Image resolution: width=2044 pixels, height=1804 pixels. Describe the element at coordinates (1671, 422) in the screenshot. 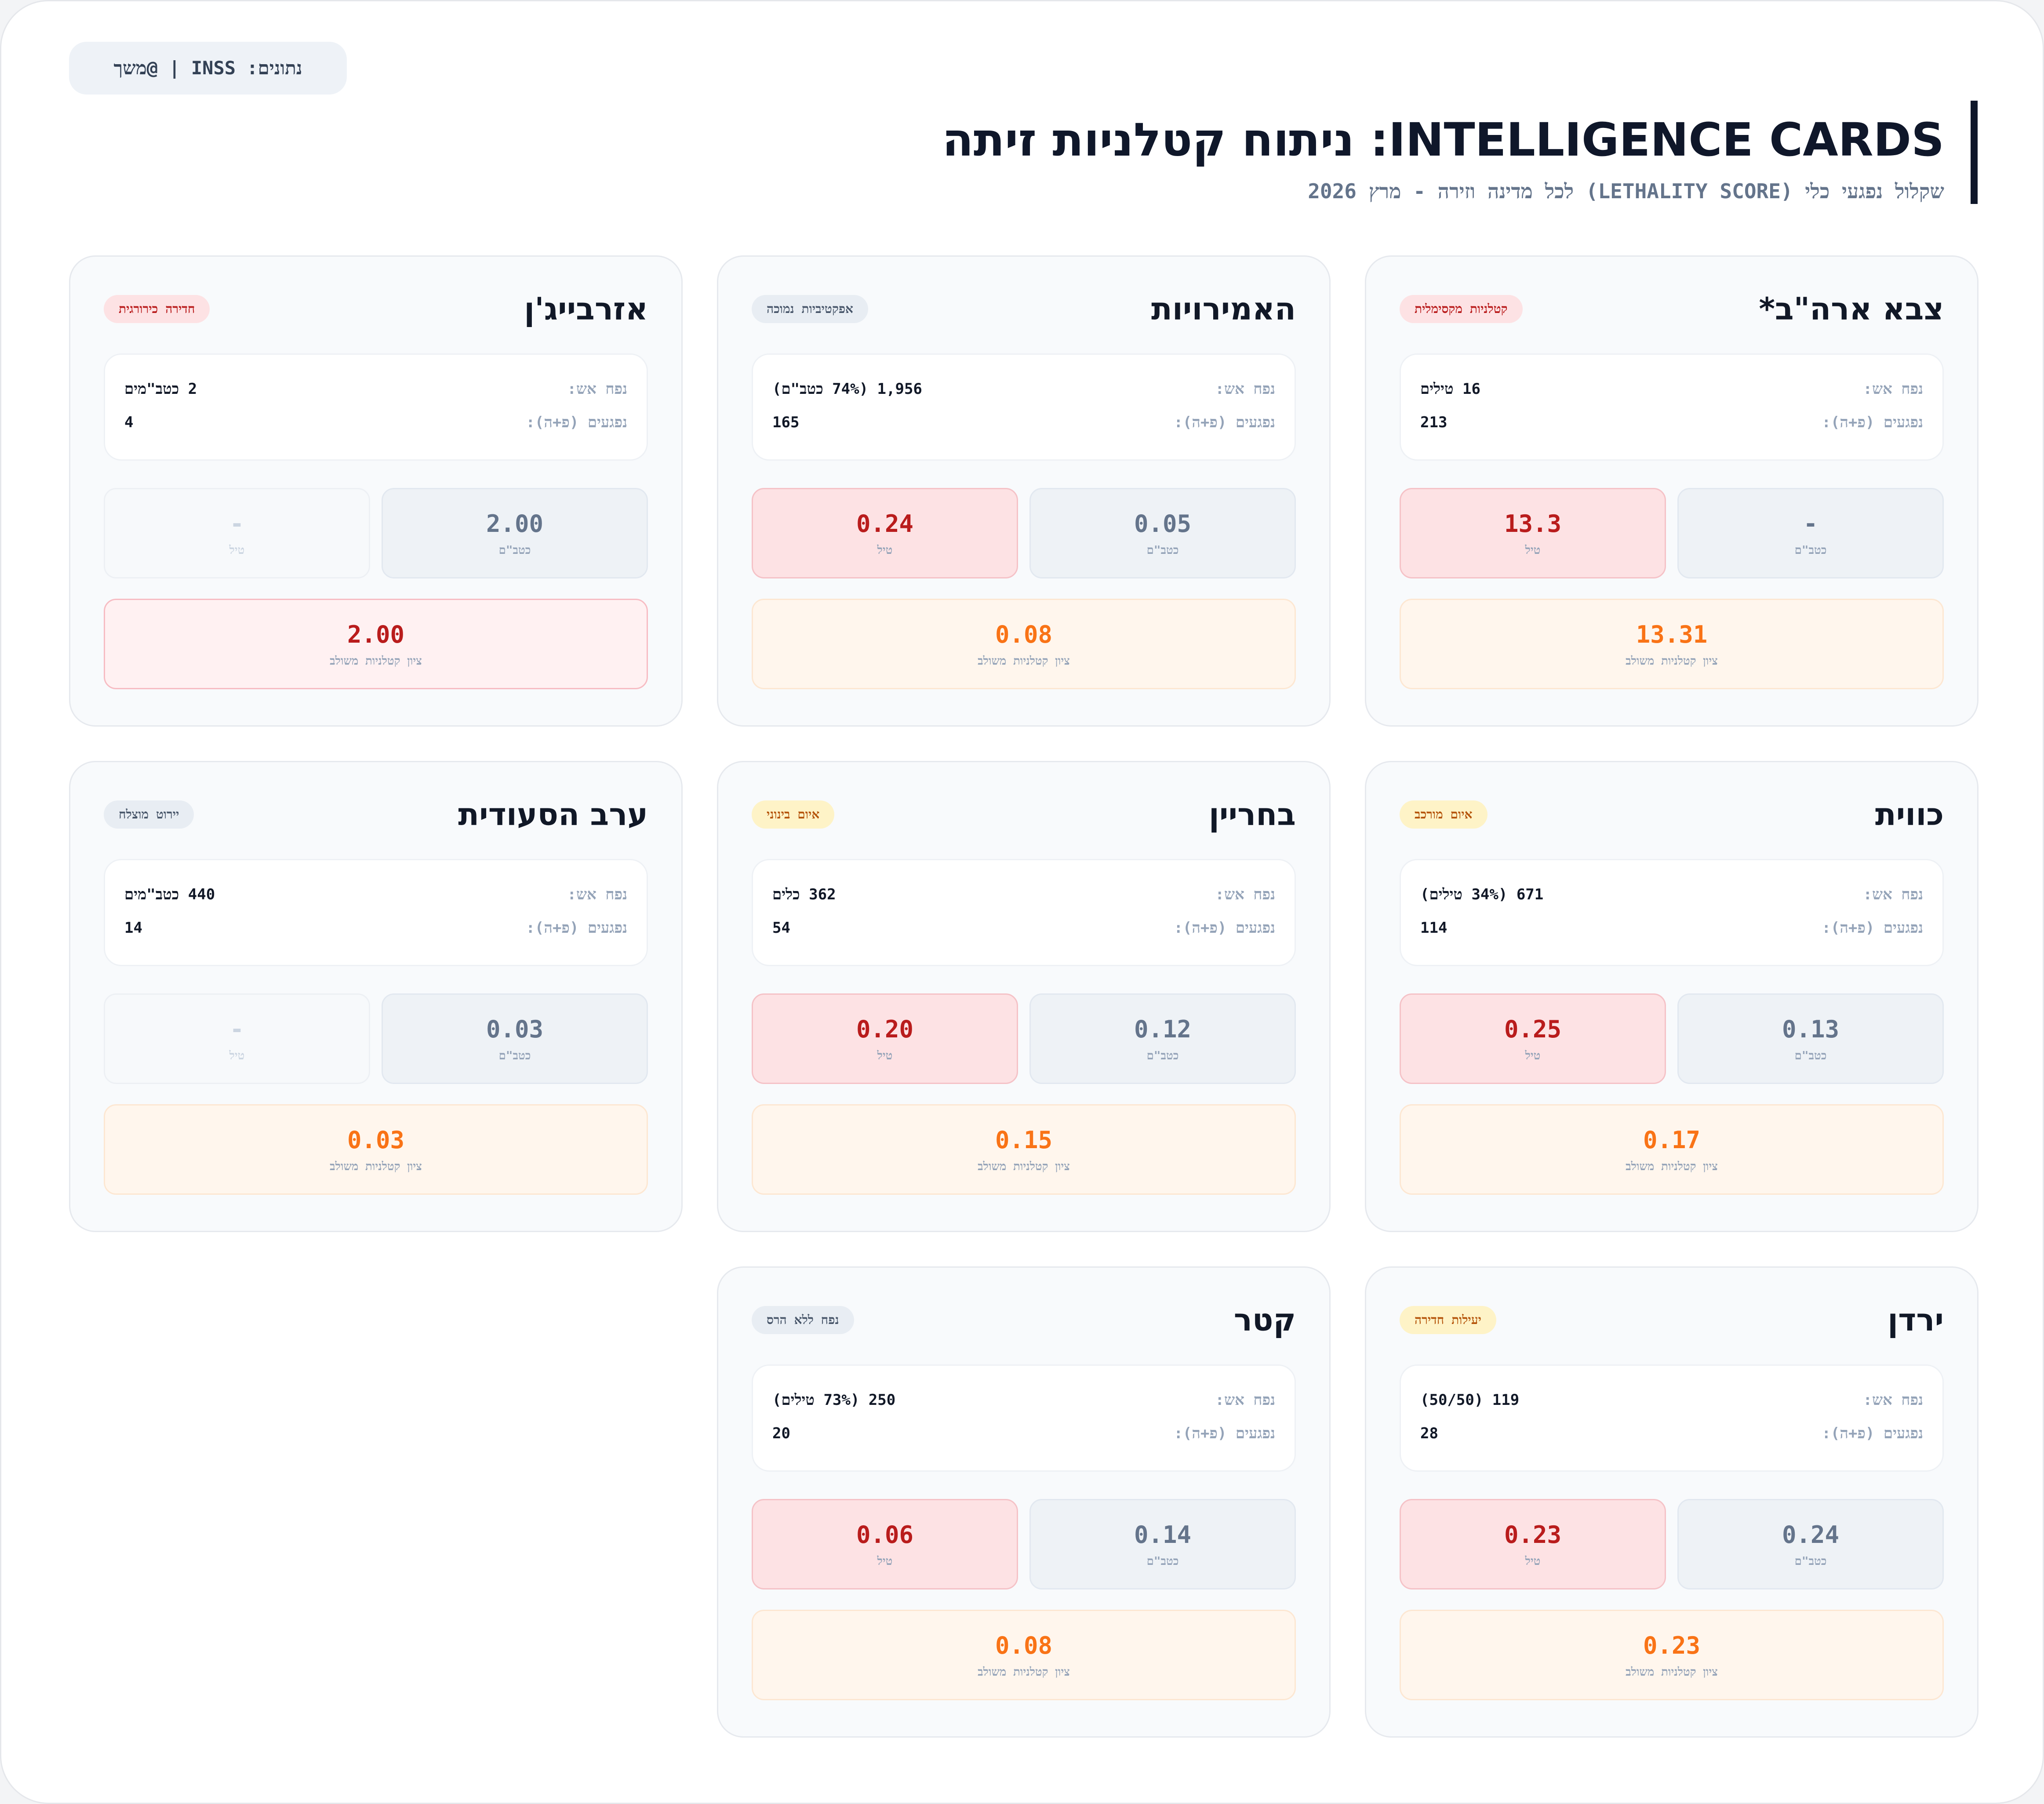

I see `casualties-row: נפגעים (פ+ה): 213` at that location.